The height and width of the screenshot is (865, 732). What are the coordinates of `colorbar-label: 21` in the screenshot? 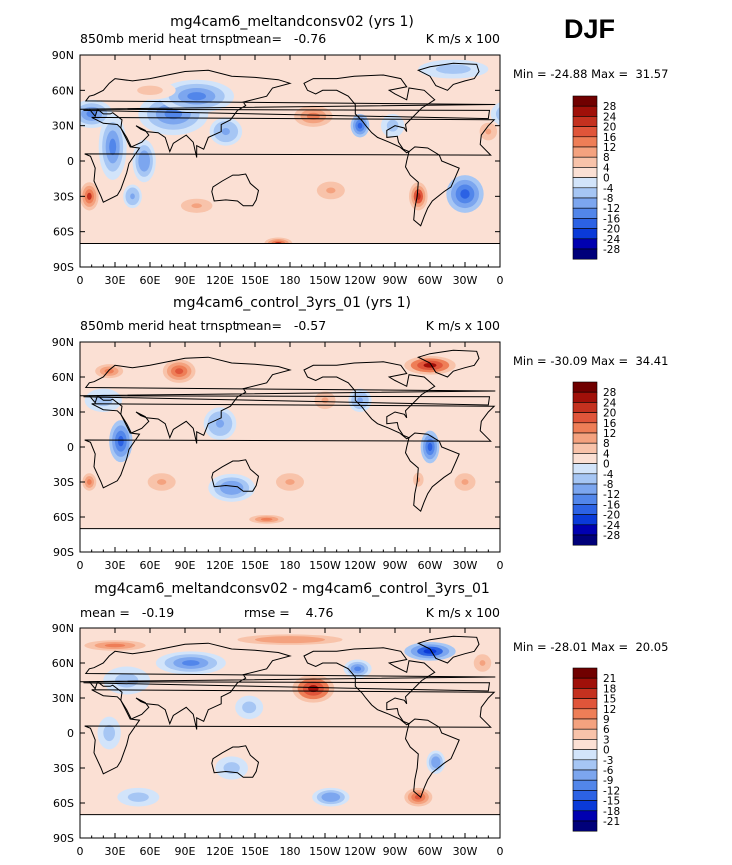 It's located at (609, 679).